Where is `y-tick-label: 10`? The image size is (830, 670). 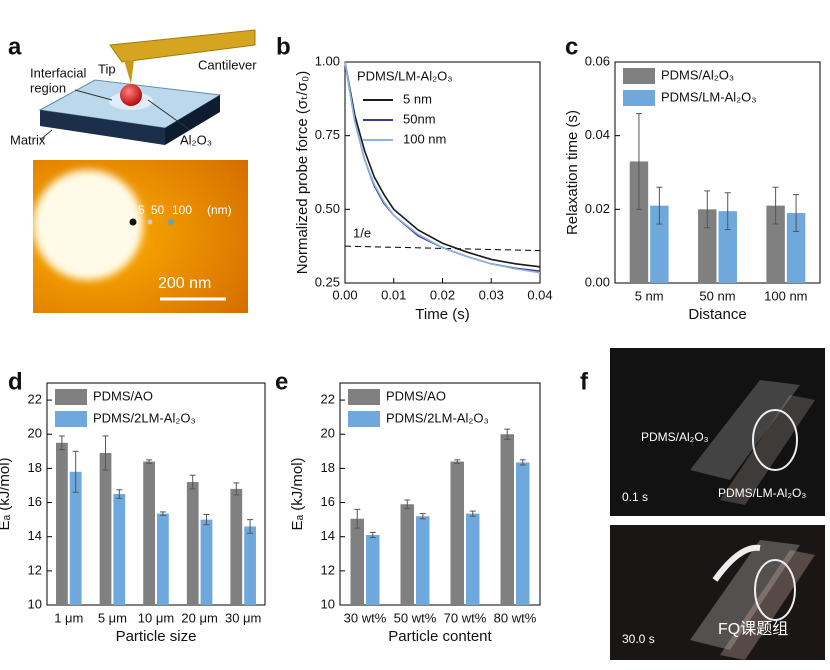
y-tick-label: 10 is located at coordinates (328, 603).